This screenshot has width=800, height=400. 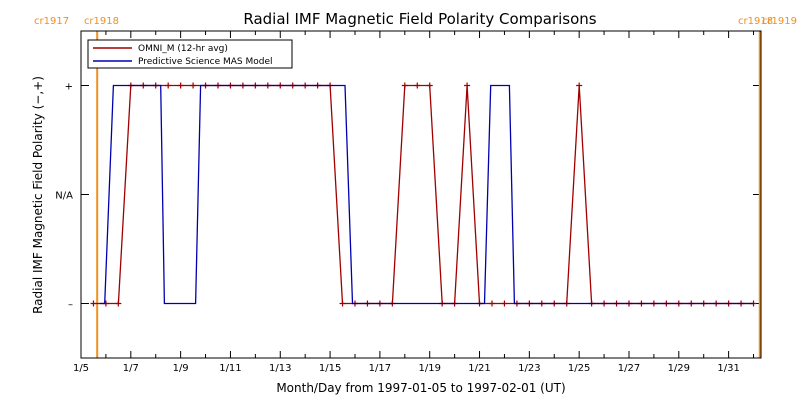 What do you see at coordinates (38, 195) in the screenshot?
I see `y-axis-label: Radial IMF Magnetic Field Polarity (−,+)` at bounding box center [38, 195].